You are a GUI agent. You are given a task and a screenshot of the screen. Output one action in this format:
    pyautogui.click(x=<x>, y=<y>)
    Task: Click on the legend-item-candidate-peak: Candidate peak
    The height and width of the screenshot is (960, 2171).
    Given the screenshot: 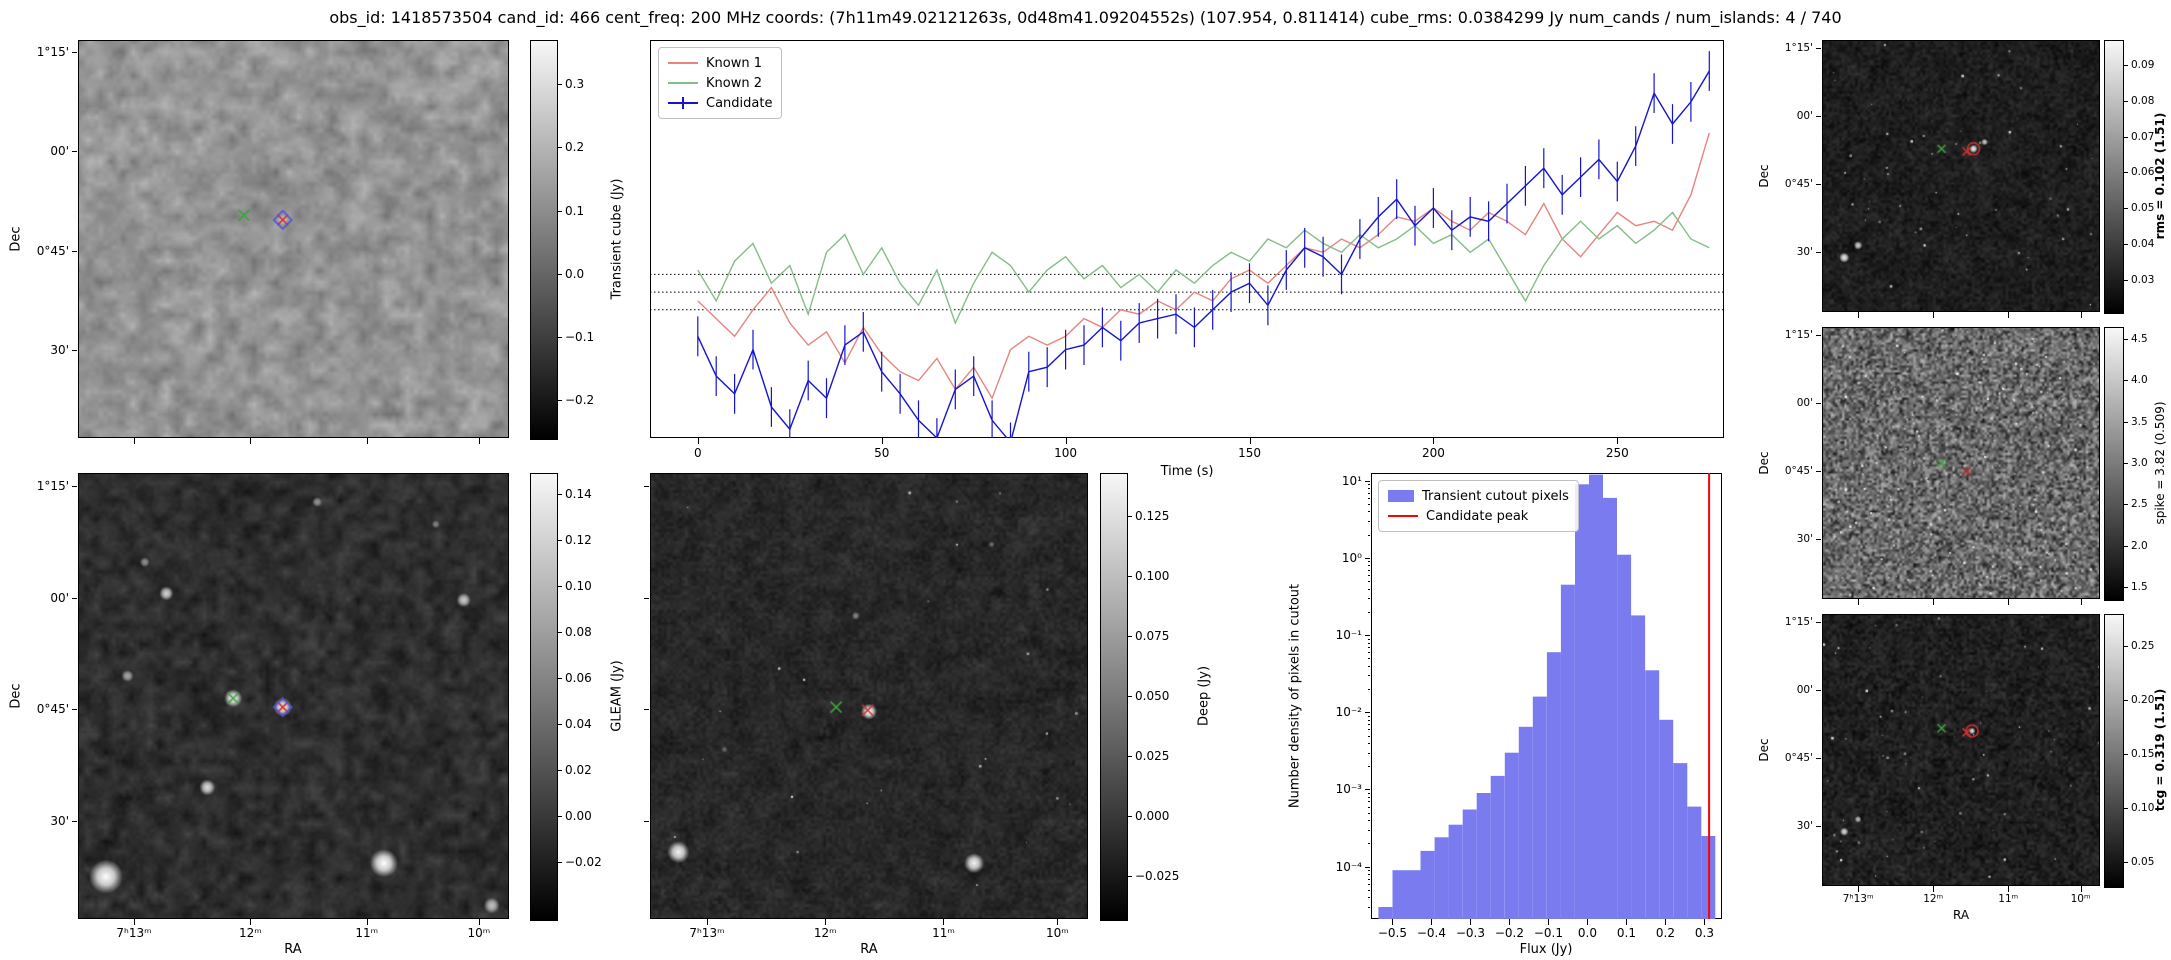 What is the action you would take?
    pyautogui.click(x=1478, y=516)
    